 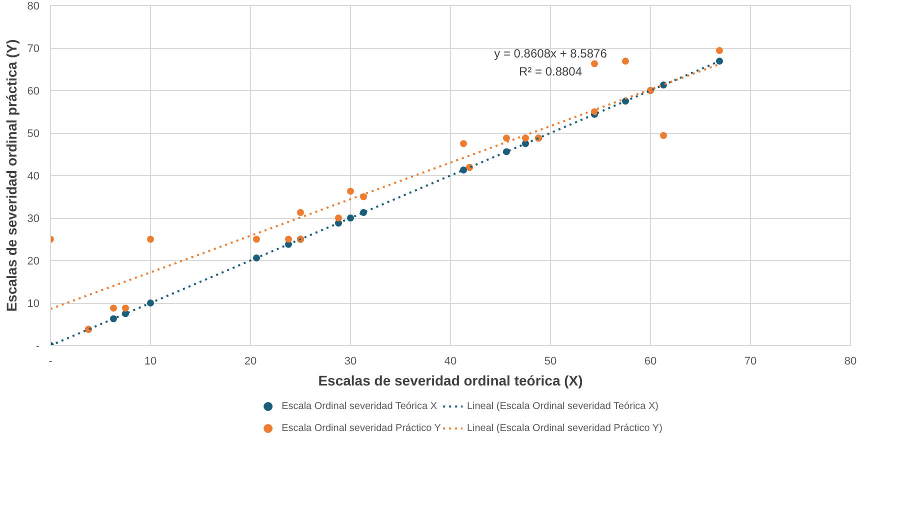 What do you see at coordinates (33, 262) in the screenshot?
I see `y-tick-label: 20` at bounding box center [33, 262].